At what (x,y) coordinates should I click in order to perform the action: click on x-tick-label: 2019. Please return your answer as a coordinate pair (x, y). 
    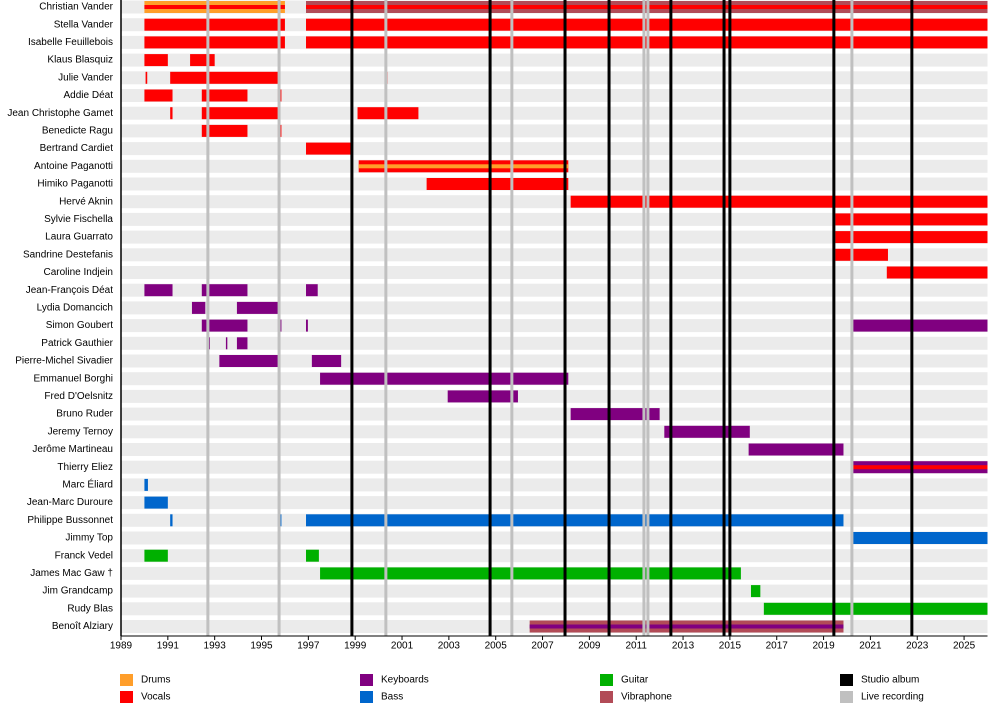
    Looking at the image, I should click on (823, 646).